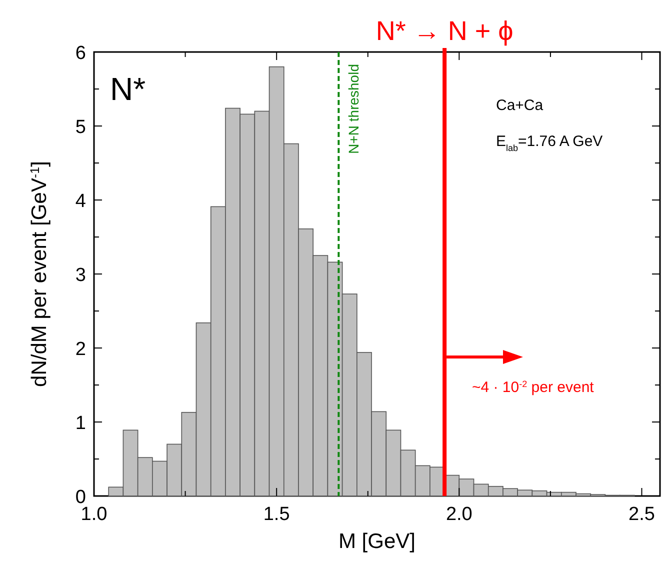 This screenshot has width=668, height=561. Describe the element at coordinates (445, 31) in the screenshot. I see `ref-line-label: N* → N + ϕ` at that location.